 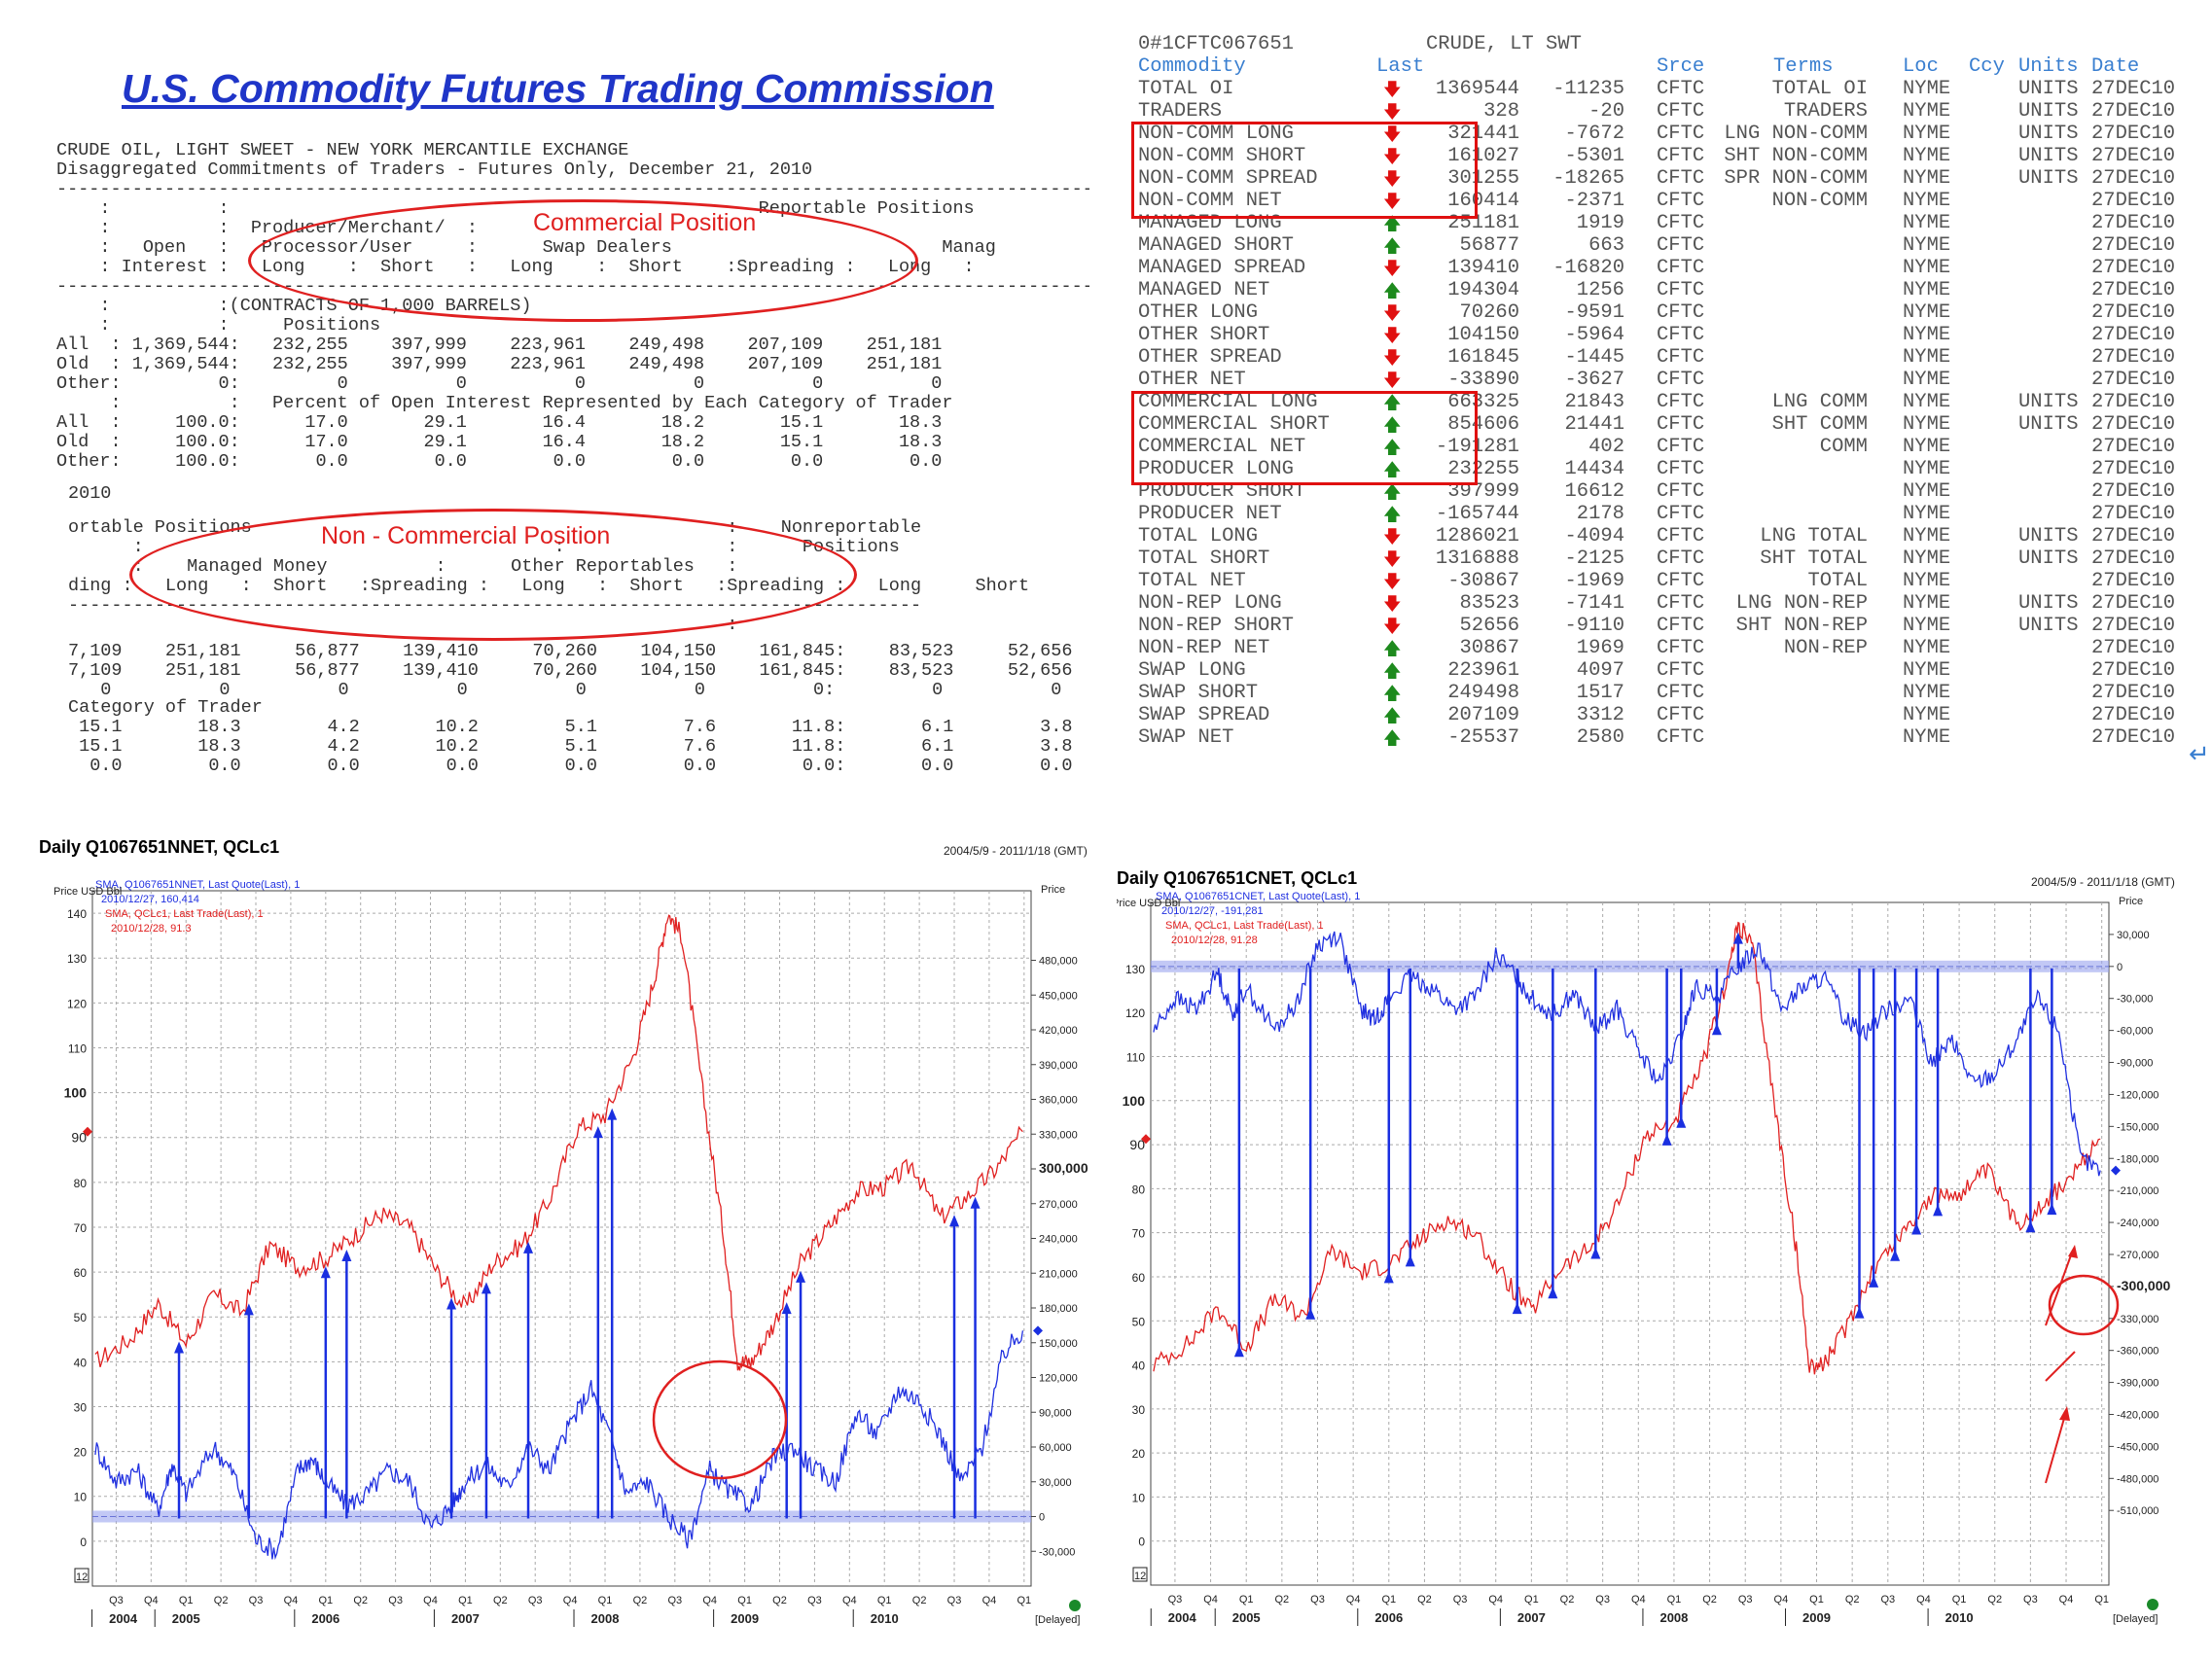 I want to click on cot-line: 15.1 18.3 4.2 10.2 5.1 7.6 11.8: 6.1 3.8, so click(x=570, y=727).